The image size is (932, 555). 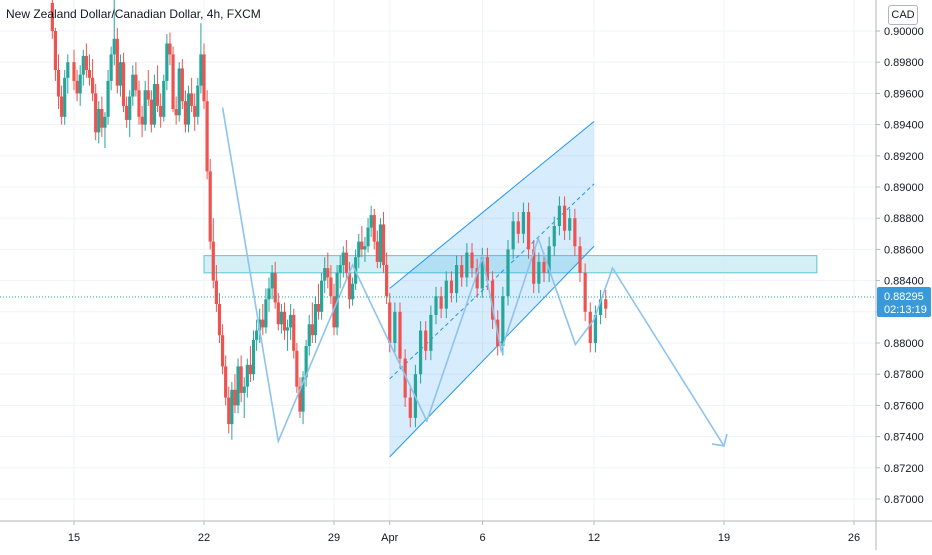 What do you see at coordinates (904, 469) in the screenshot?
I see `y-tick-label: 0.87200` at bounding box center [904, 469].